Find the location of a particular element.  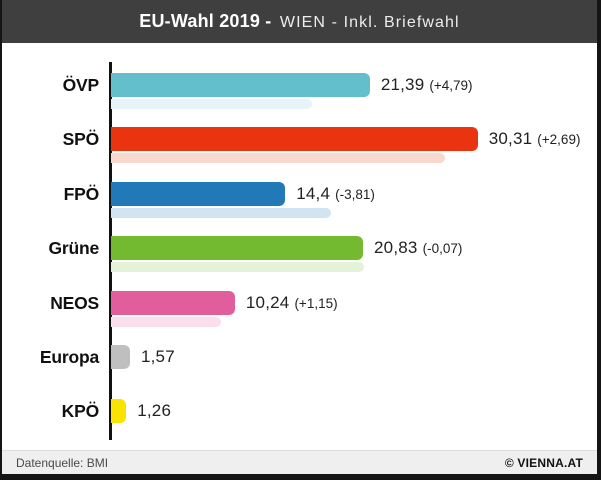

value-label: 30,31 is located at coordinates (510, 139).